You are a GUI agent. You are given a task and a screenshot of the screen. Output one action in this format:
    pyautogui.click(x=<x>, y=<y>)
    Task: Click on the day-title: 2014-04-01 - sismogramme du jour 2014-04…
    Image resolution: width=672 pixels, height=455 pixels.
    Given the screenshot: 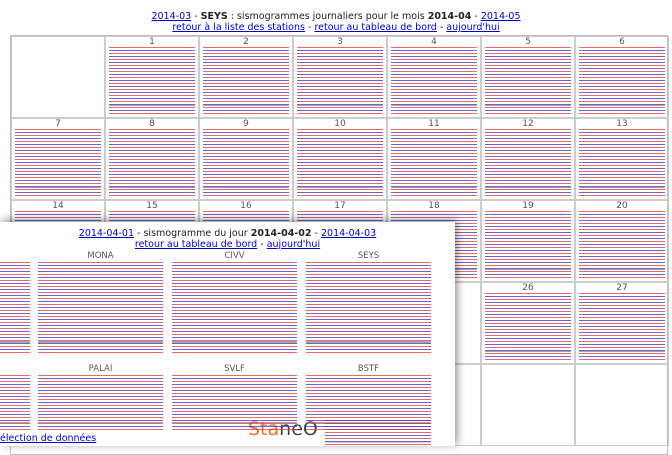 What is the action you would take?
    pyautogui.click(x=227, y=234)
    